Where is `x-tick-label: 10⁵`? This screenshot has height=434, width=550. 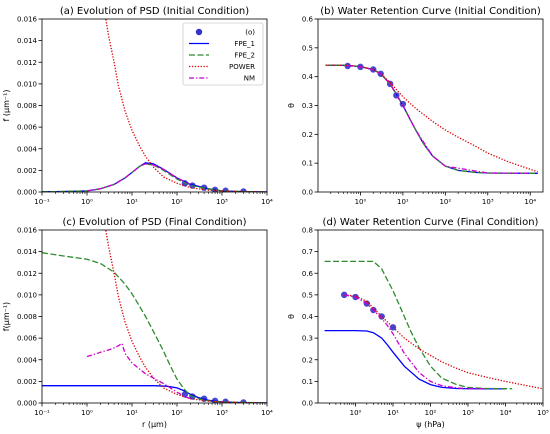 x-tick-label: 10⁵ is located at coordinates (543, 413).